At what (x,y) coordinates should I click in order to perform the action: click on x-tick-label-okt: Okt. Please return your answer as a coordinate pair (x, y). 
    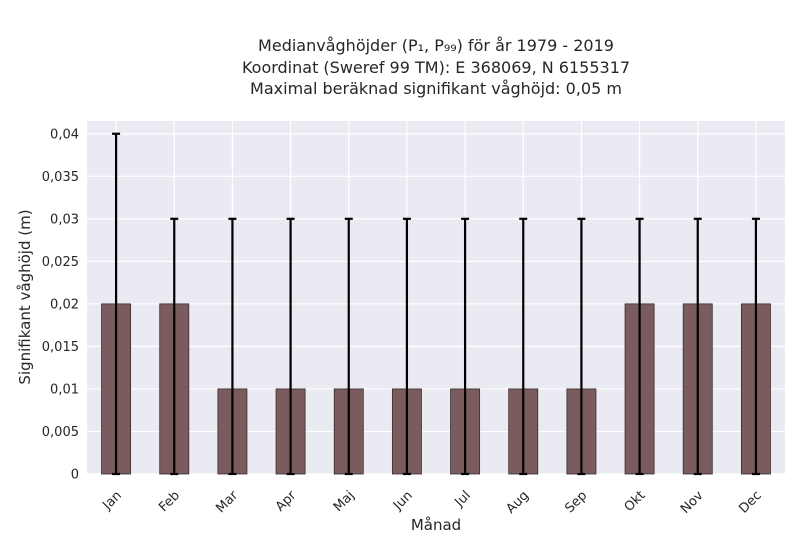
    Looking at the image, I should click on (635, 501).